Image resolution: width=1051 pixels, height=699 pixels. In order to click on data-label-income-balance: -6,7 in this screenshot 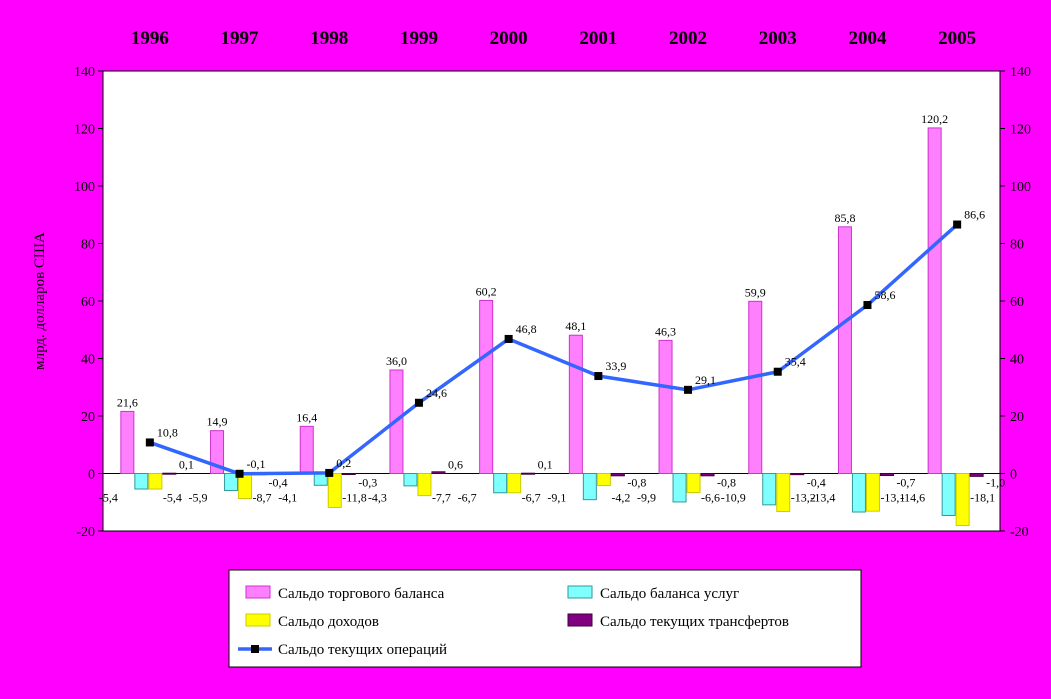, I will do `click(531, 498)`.